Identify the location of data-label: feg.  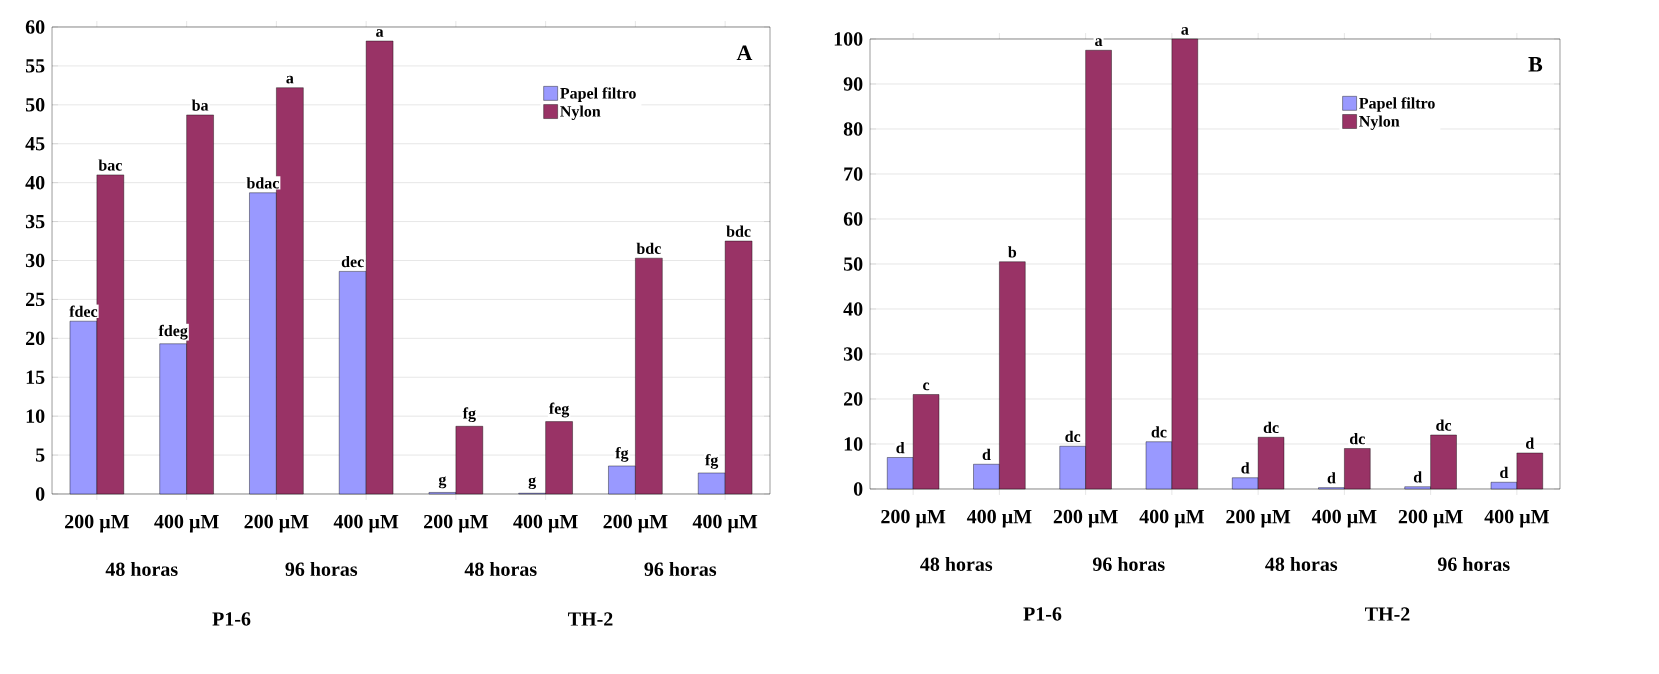
(559, 410).